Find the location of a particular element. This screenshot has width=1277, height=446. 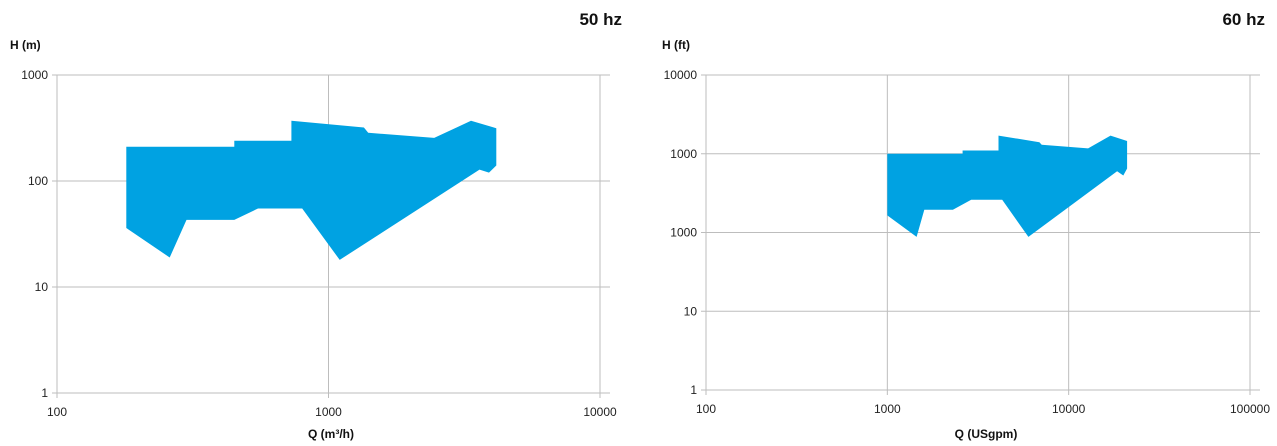

y-axis-label: H (ft) is located at coordinates (676, 45).